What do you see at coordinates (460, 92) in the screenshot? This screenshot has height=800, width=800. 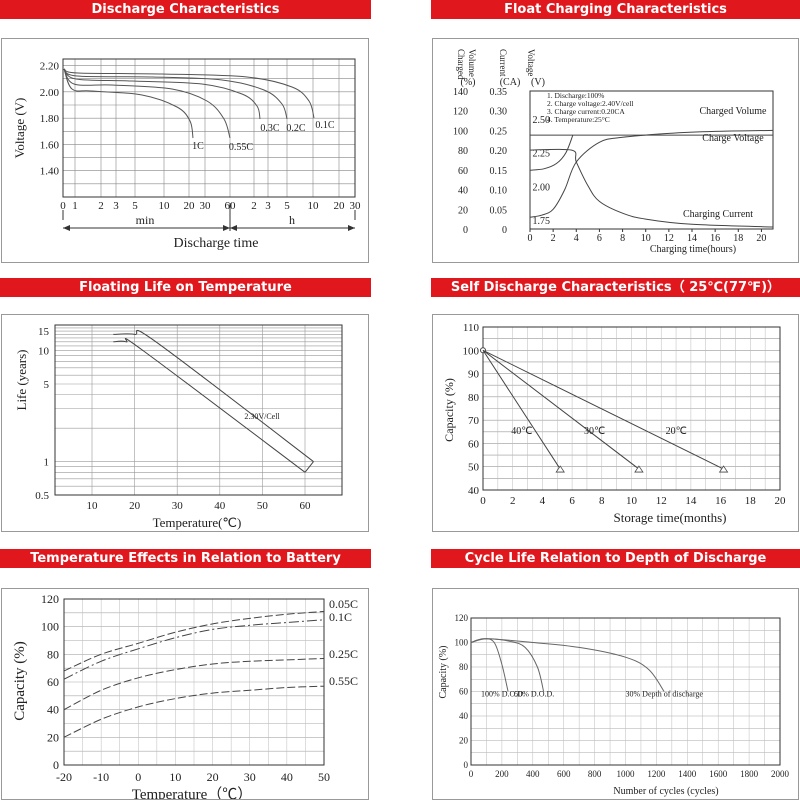 I see `volume-tick-label: 140` at bounding box center [460, 92].